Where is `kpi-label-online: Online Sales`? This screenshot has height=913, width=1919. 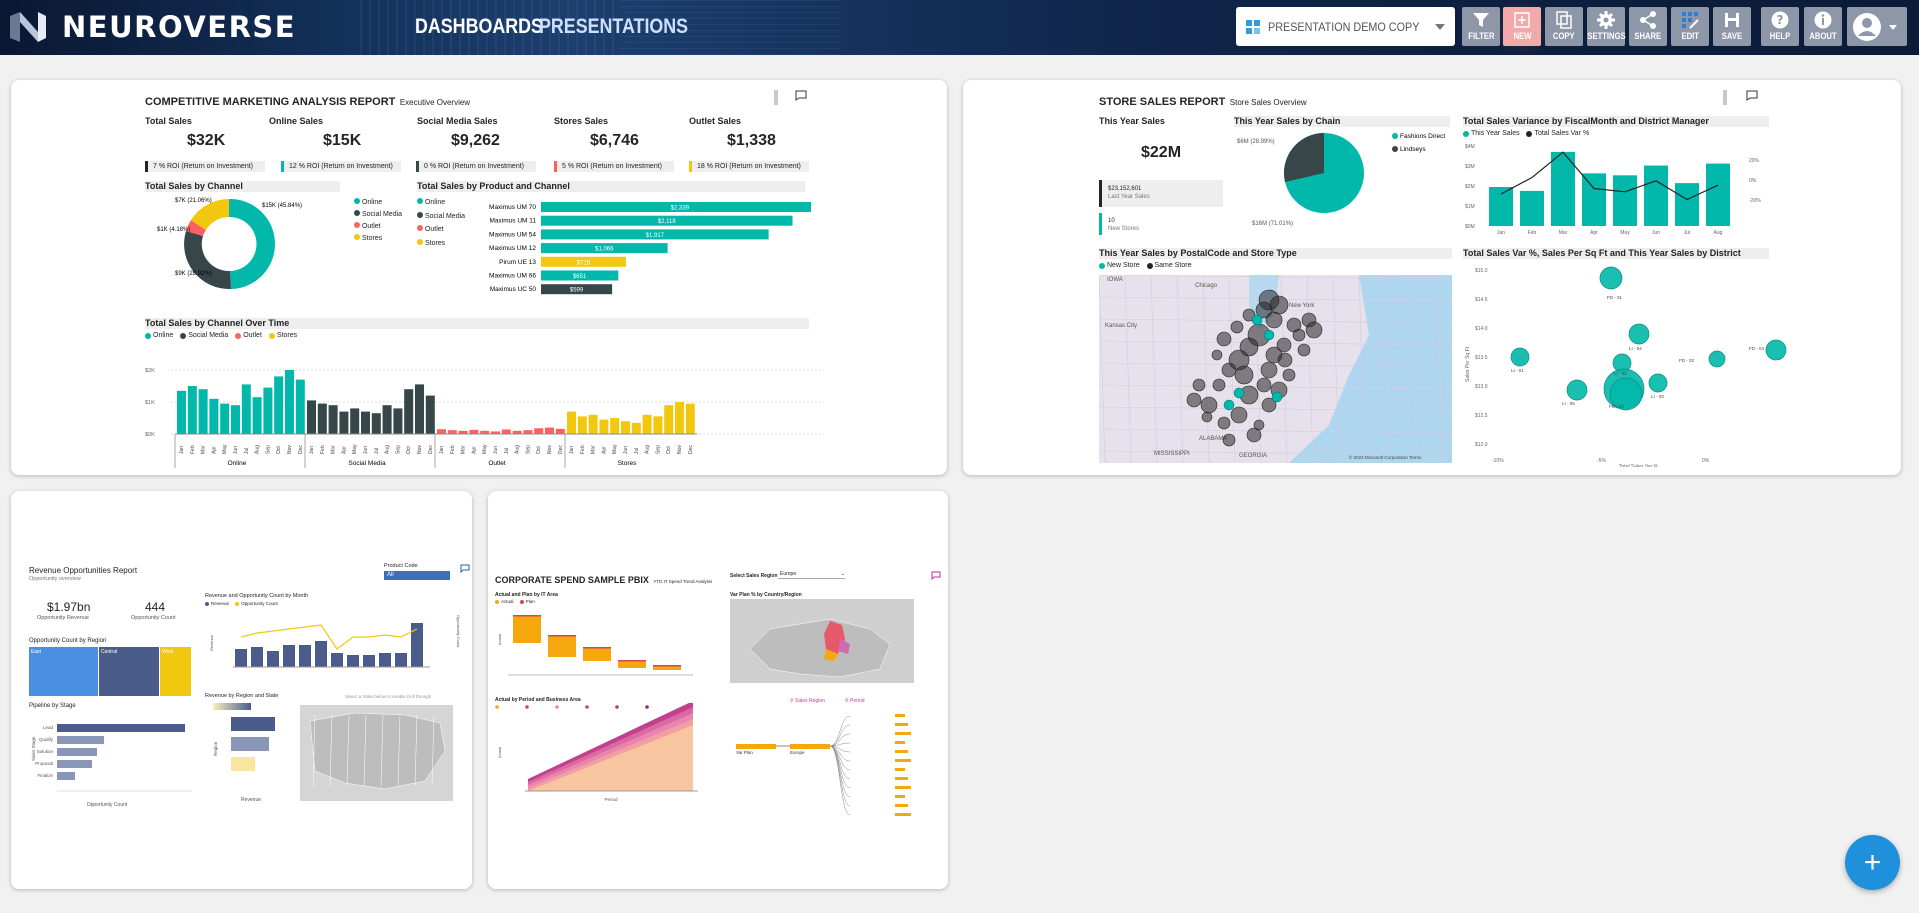 kpi-label-online: Online Sales is located at coordinates (296, 121).